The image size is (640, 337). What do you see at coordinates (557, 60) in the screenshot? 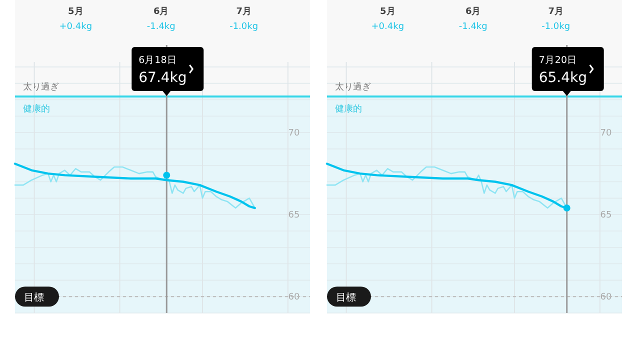
I see `annotation: 7月20日` at bounding box center [557, 60].